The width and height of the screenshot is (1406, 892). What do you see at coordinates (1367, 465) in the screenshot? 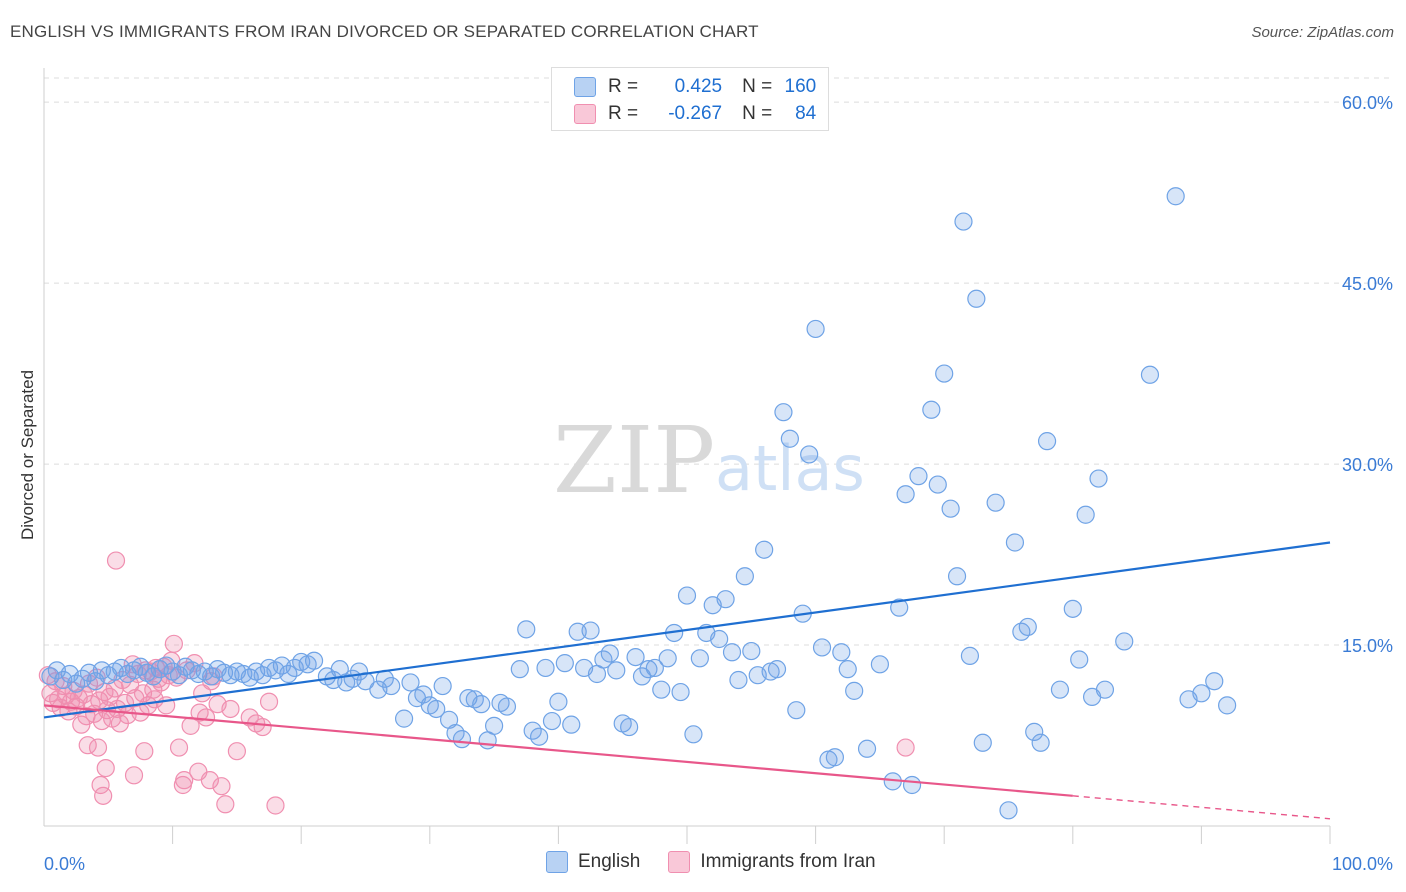
I see `y-tick-label: 30.0%` at bounding box center [1367, 465].